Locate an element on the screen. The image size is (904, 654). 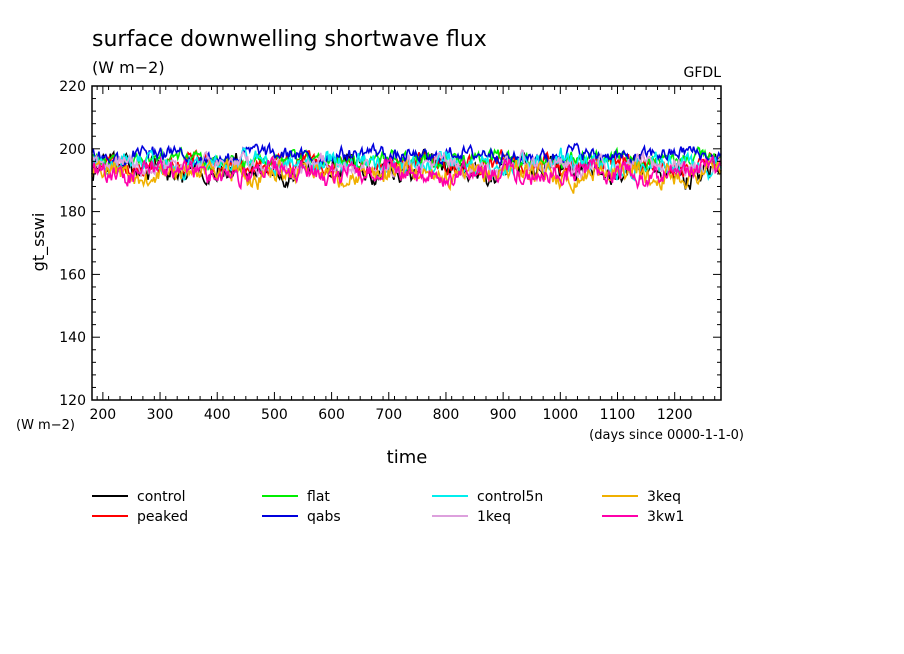
x-tick-label: 700 is located at coordinates (388, 415).